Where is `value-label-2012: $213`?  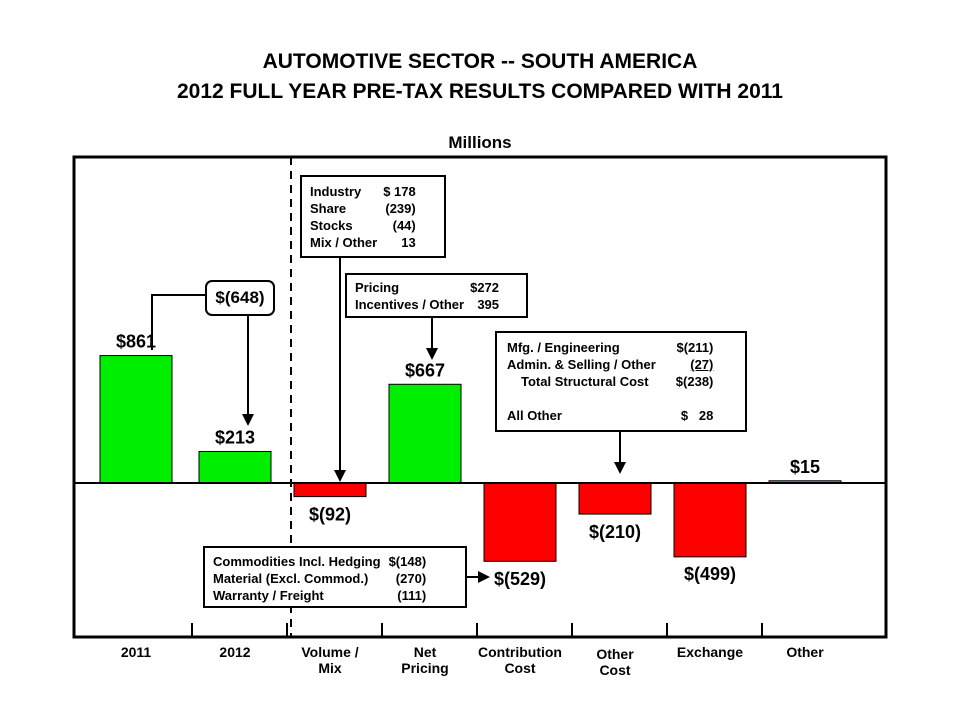
value-label-2012: $213 is located at coordinates (235, 437).